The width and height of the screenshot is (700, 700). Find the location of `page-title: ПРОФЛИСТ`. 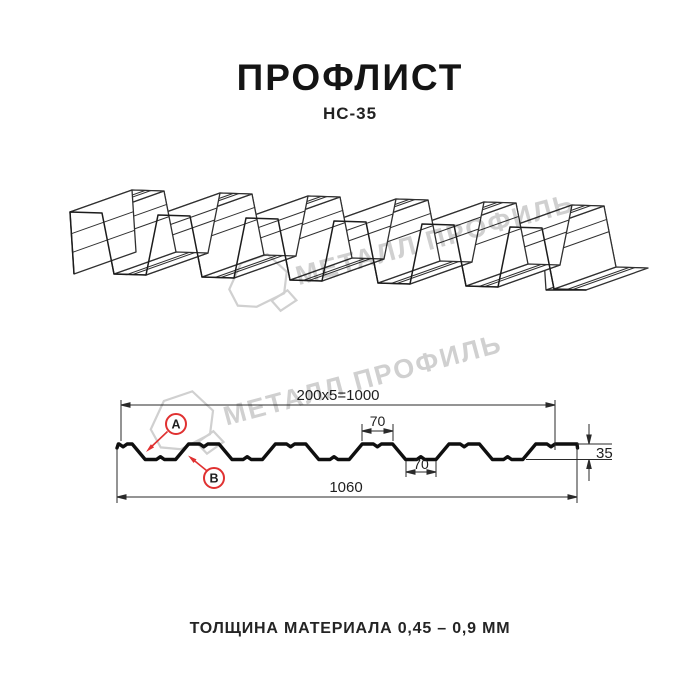

page-title: ПРОФЛИСТ is located at coordinates (350, 77).